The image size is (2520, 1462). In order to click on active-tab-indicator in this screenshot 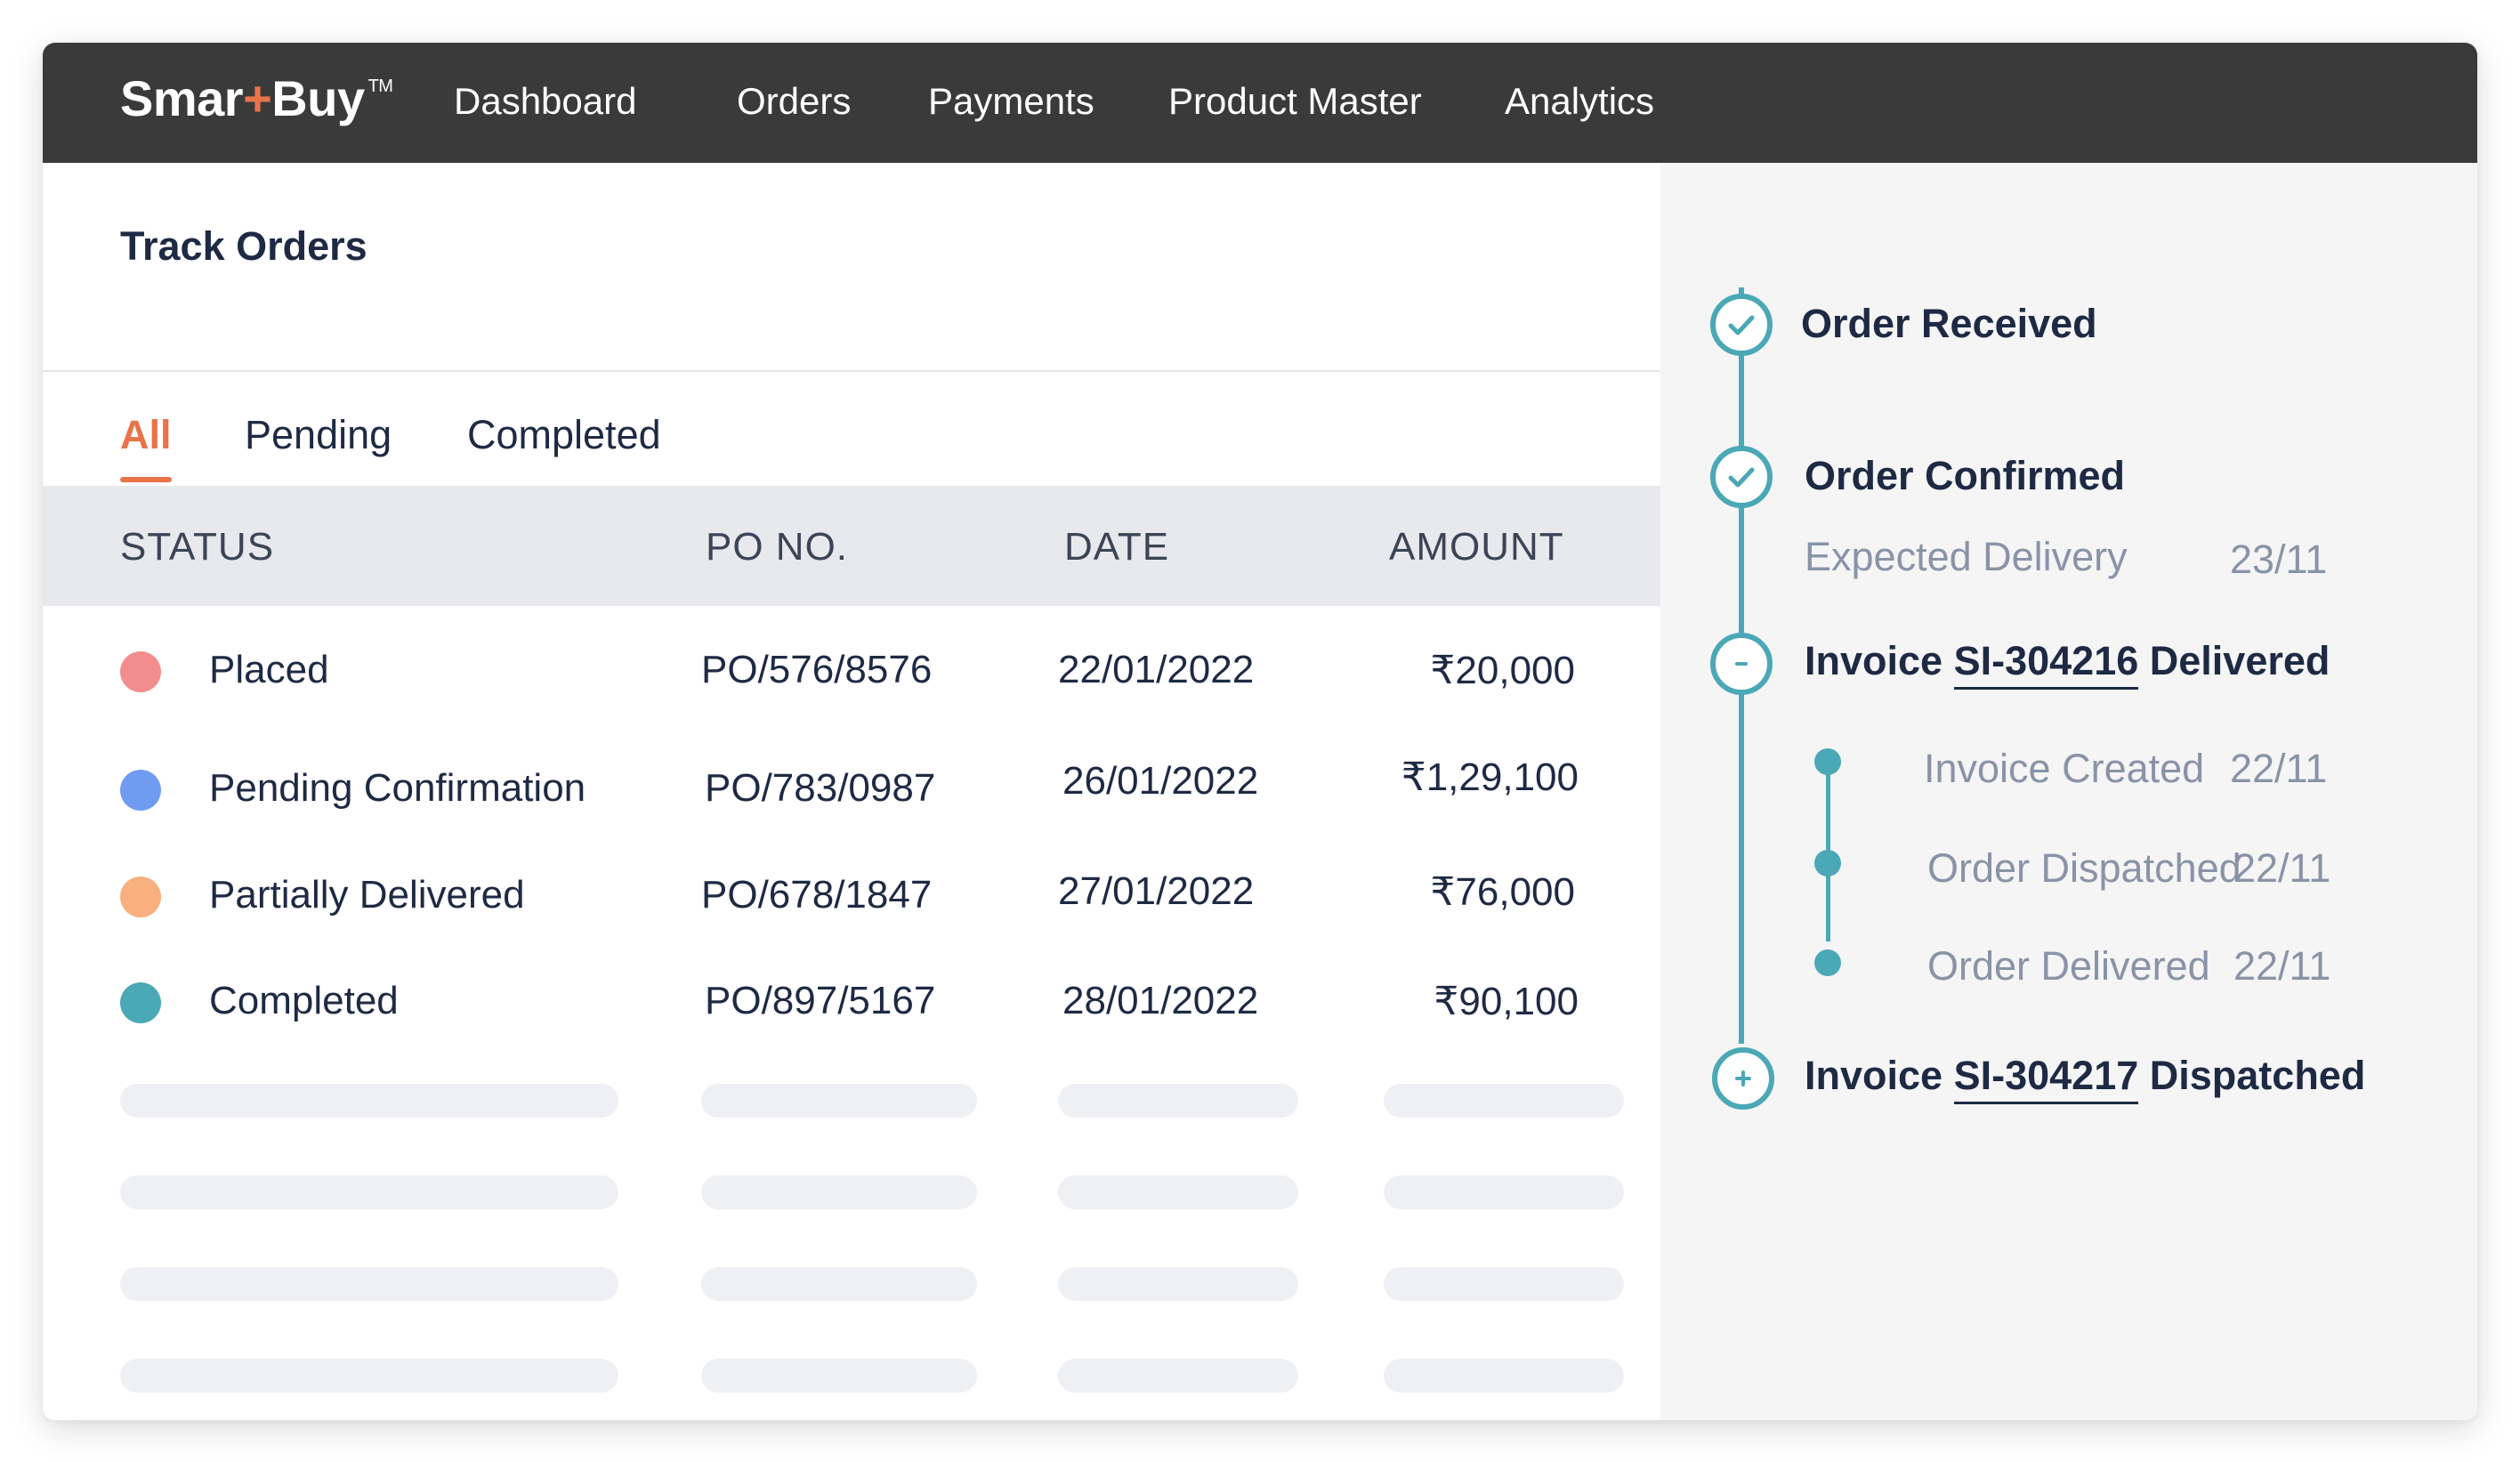, I will do `click(146, 479)`.